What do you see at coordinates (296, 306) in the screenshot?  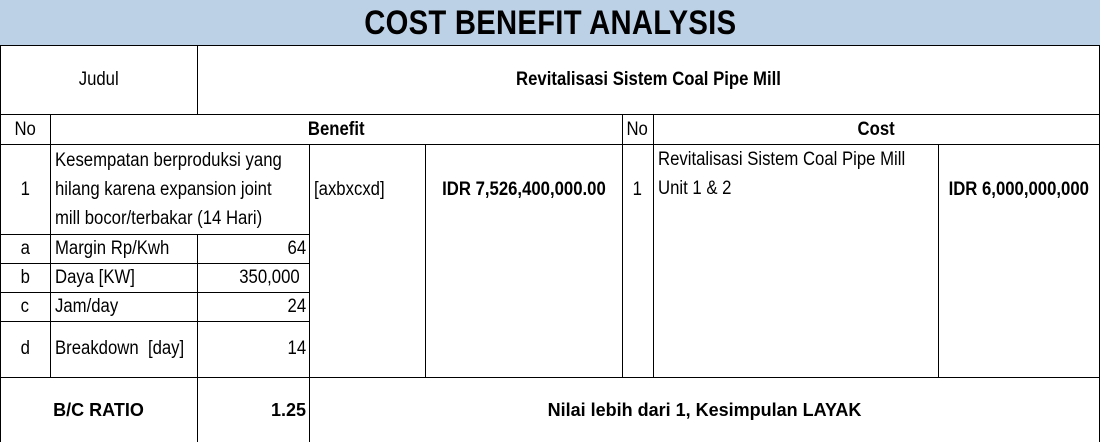 I see `item-value-text: 24` at bounding box center [296, 306].